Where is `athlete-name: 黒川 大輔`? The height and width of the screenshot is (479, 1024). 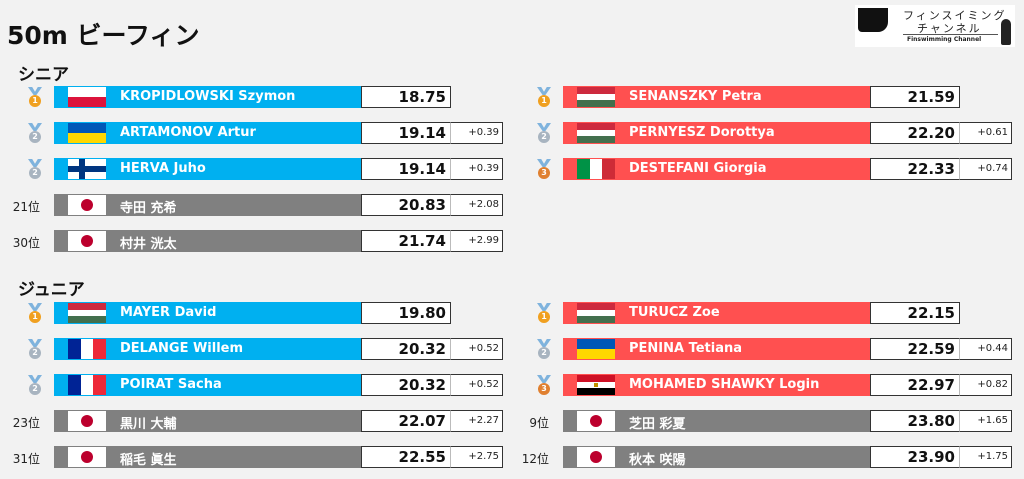
athlete-name: 黒川 大輔 is located at coordinates (148, 424).